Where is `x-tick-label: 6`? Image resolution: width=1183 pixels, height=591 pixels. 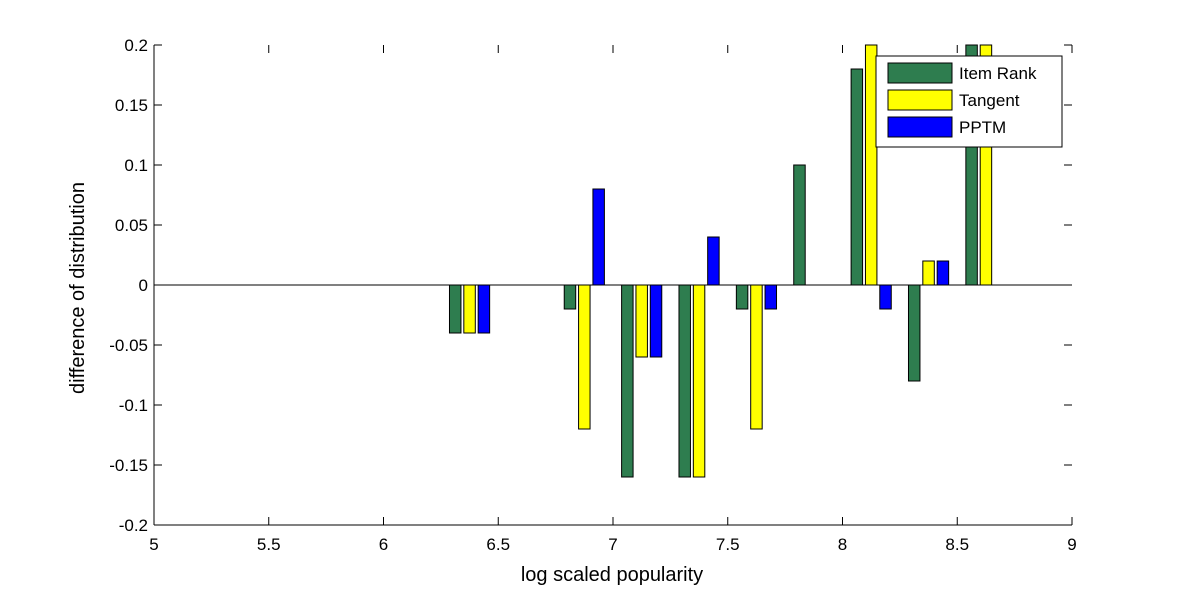 x-tick-label: 6 is located at coordinates (383, 544).